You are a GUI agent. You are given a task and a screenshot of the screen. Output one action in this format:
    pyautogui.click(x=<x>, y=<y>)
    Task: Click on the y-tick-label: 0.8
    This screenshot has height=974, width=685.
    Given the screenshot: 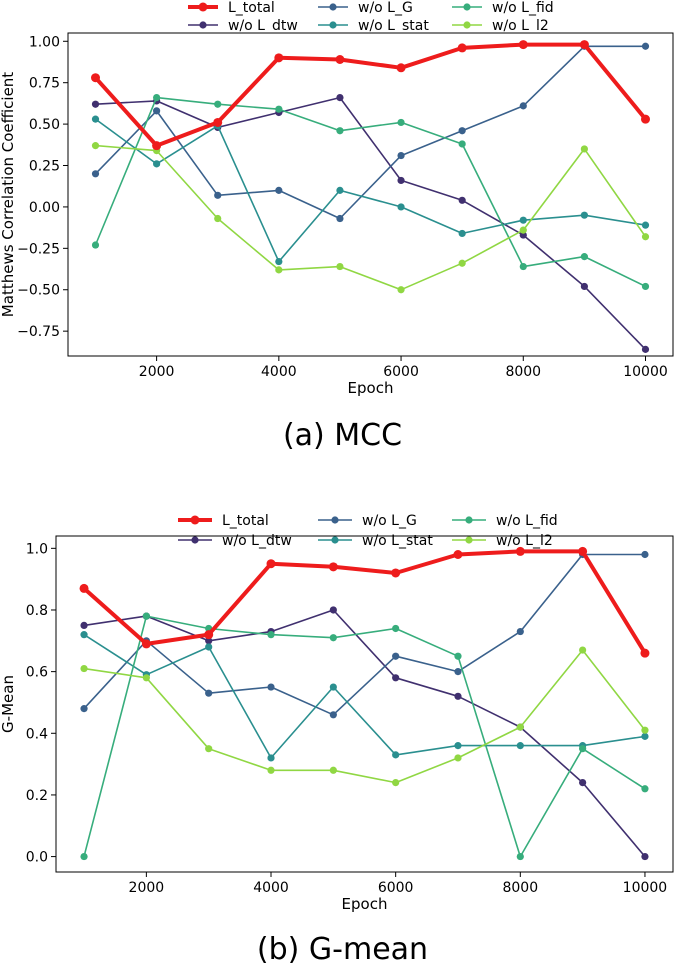 What is the action you would take?
    pyautogui.click(x=37, y=611)
    